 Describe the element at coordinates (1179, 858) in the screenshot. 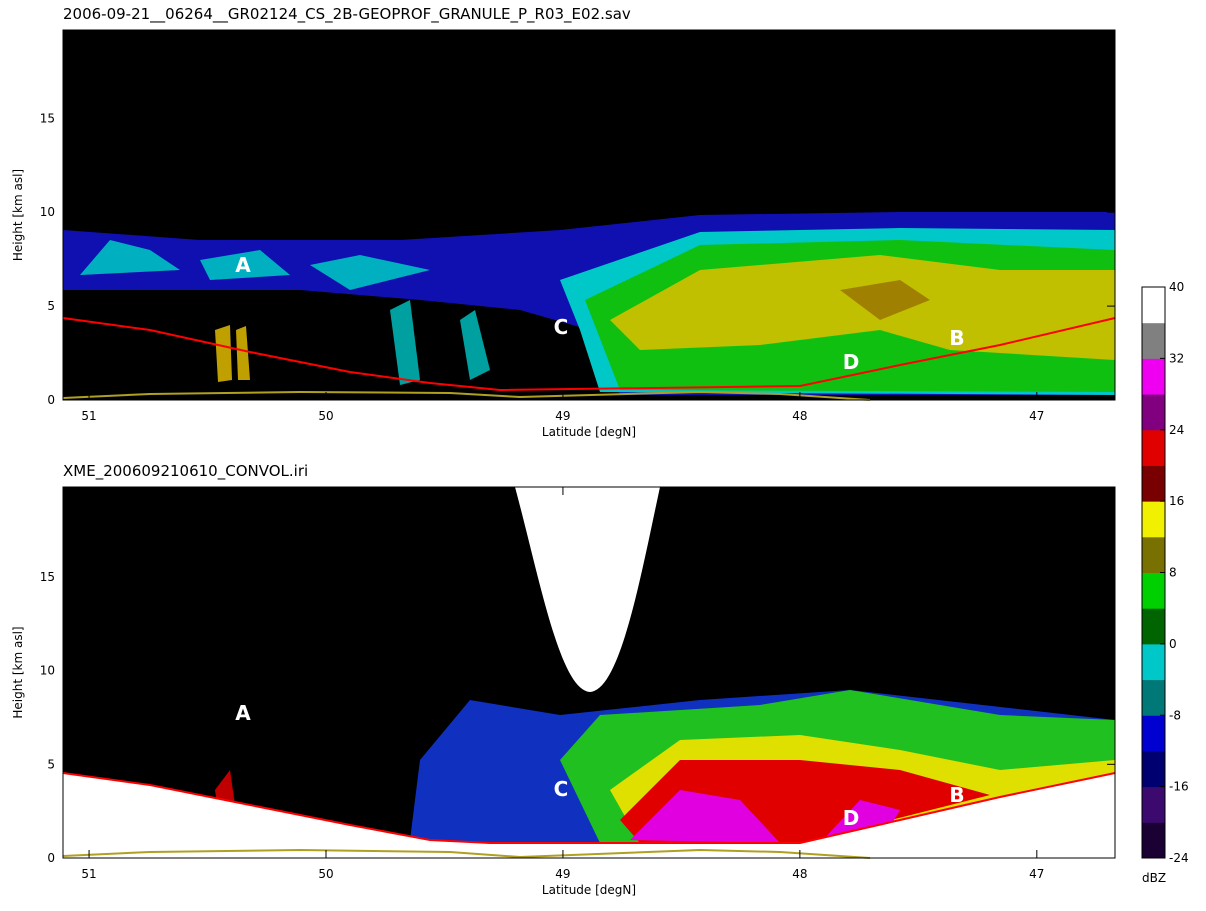

I see `colorbar-tick-label: -24` at that location.